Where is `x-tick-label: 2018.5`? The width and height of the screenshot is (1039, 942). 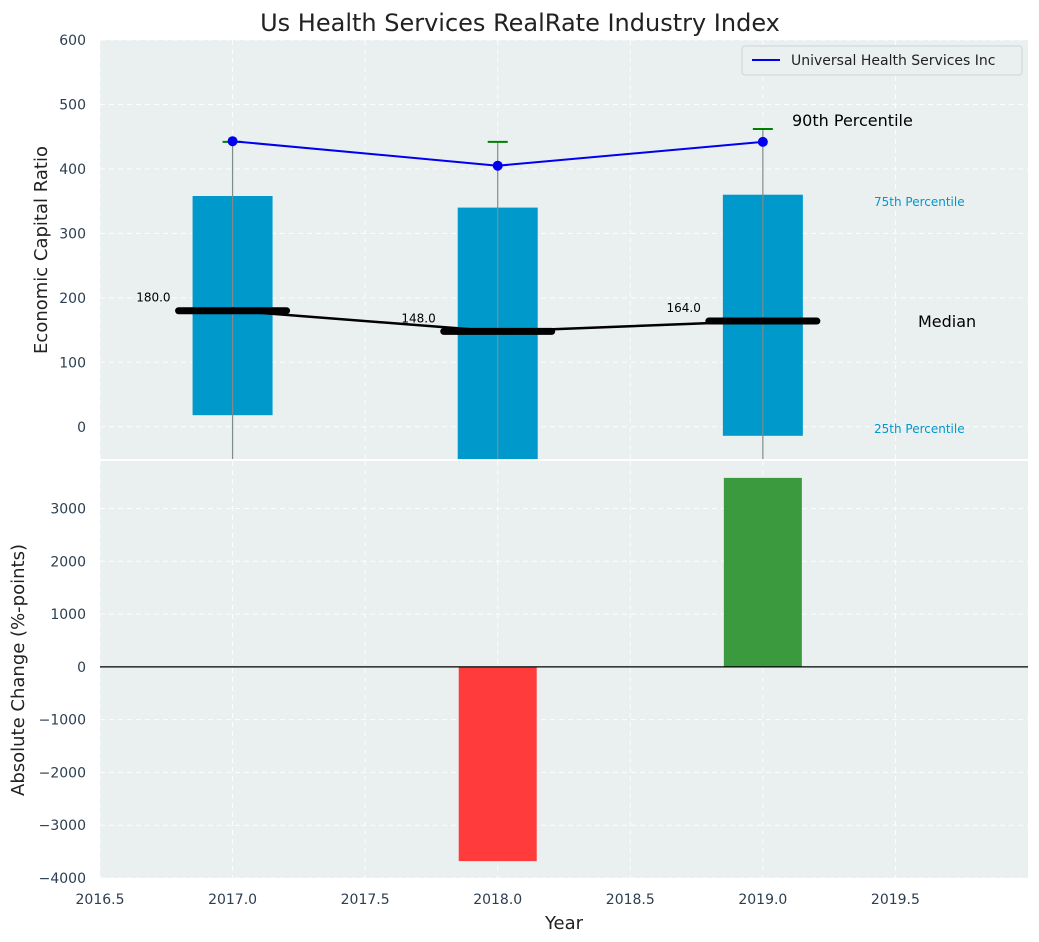
x-tick-label: 2018.5 is located at coordinates (630, 900).